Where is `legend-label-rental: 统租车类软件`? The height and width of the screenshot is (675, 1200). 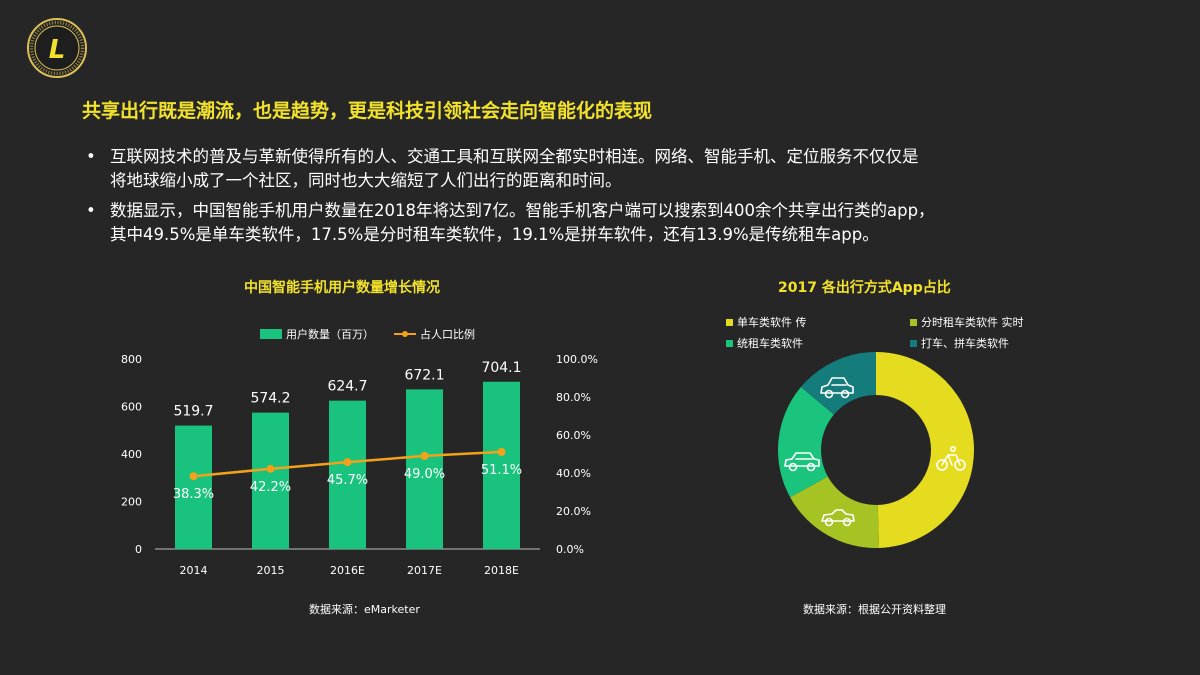 legend-label-rental: 统租车类软件 is located at coordinates (770, 343).